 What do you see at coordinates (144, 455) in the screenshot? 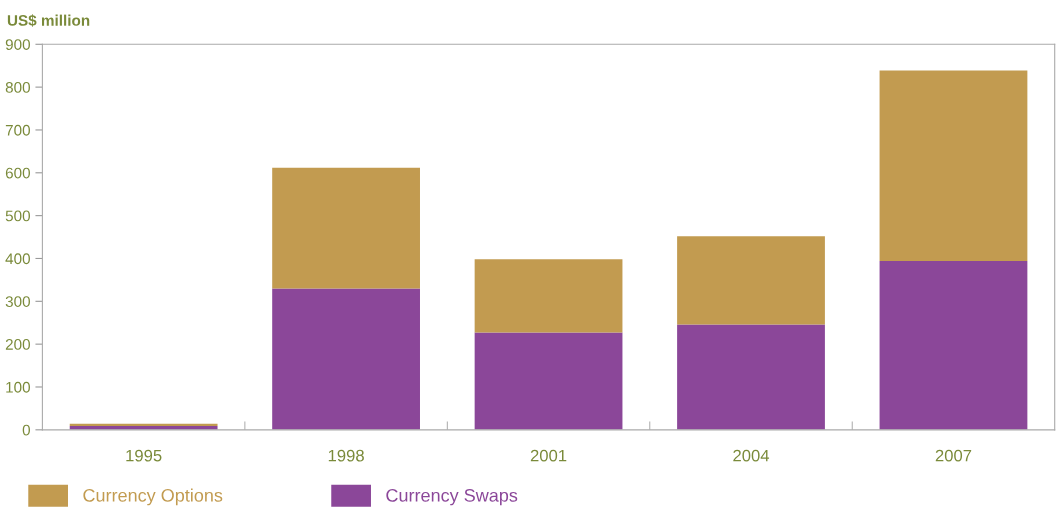
I see `x-tick-label: 1995` at bounding box center [144, 455].